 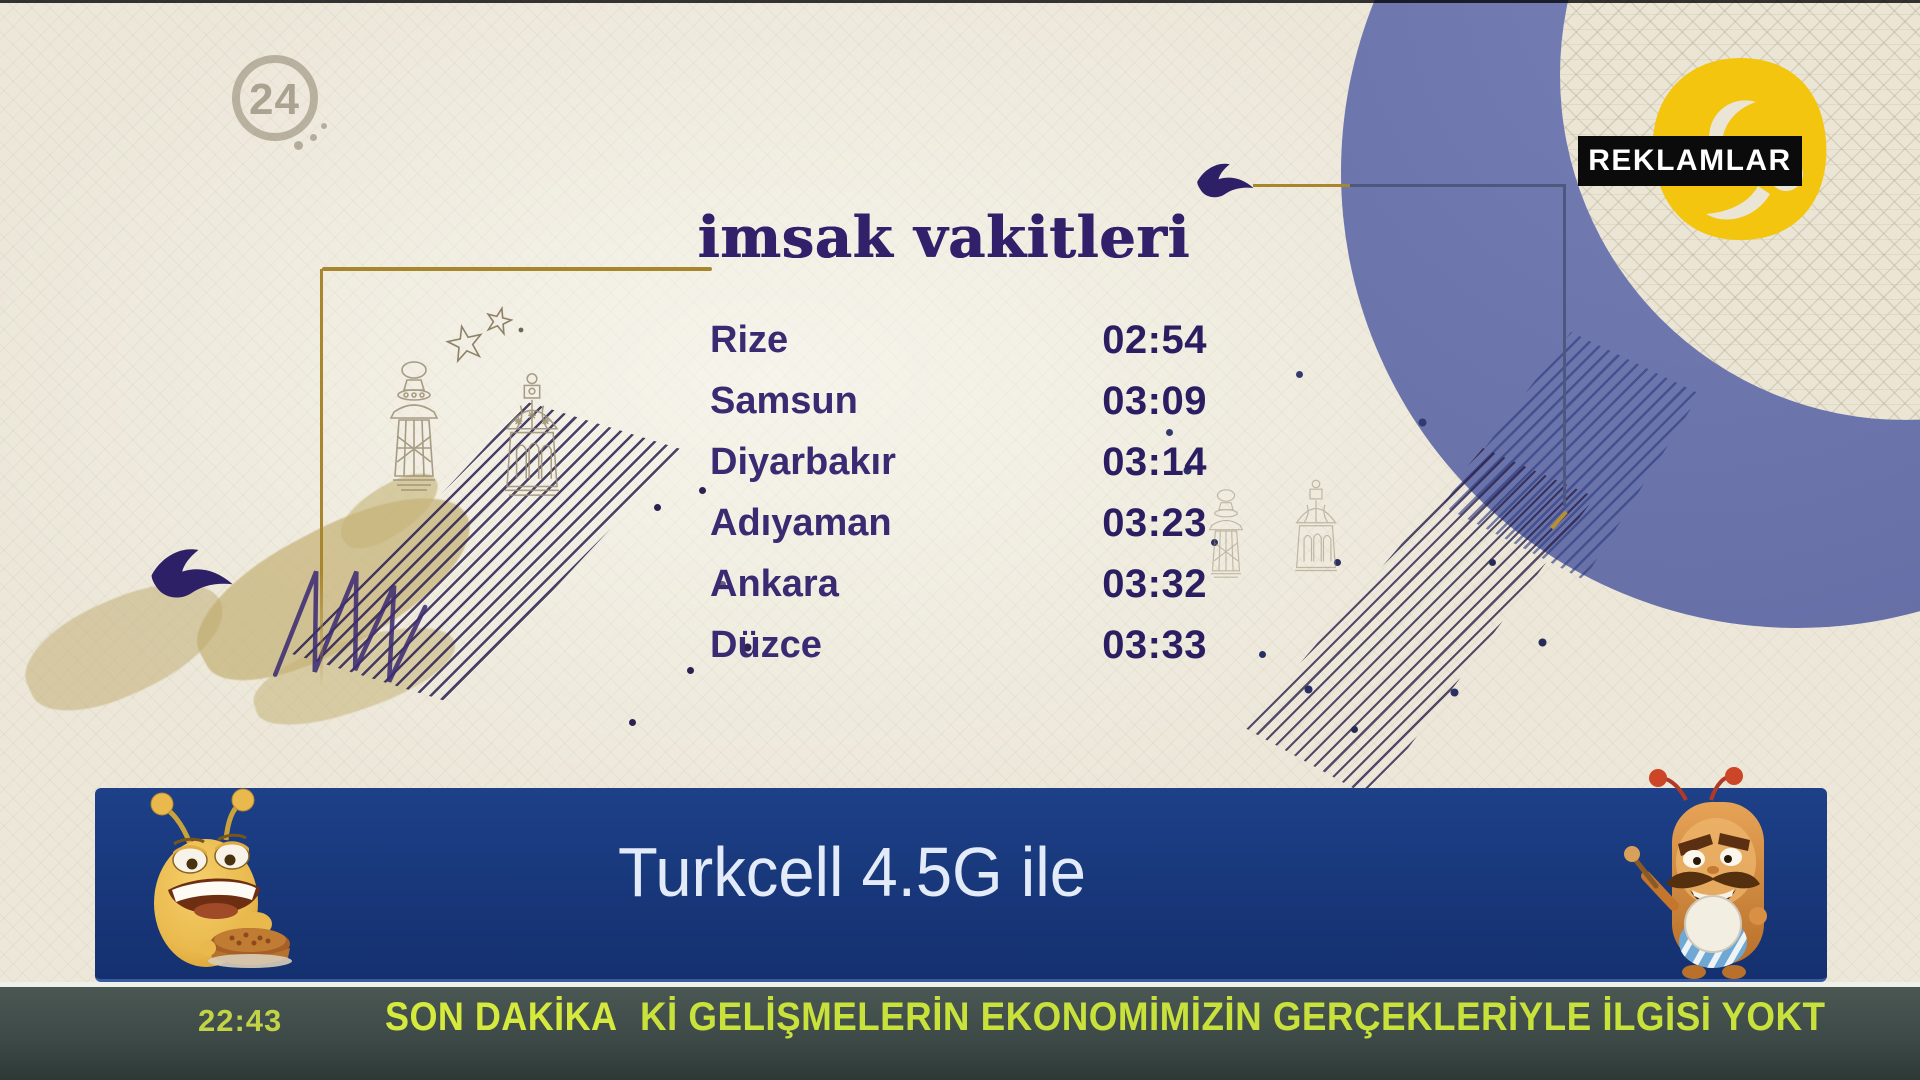 I want to click on table-row: Diyarbakır 03:14, so click(x=958, y=462).